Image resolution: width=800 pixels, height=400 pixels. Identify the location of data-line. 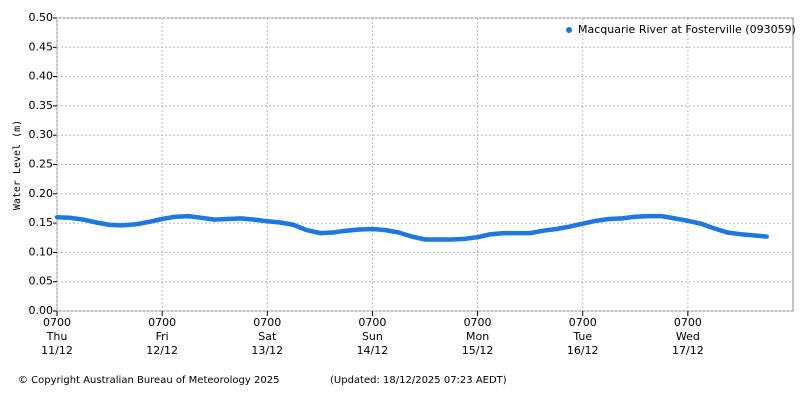
(411, 227).